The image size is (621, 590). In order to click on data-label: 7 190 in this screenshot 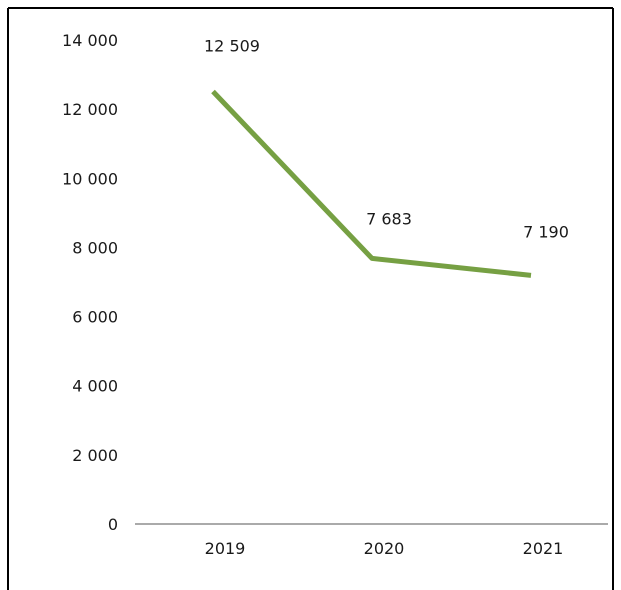, I will do `click(546, 231)`.